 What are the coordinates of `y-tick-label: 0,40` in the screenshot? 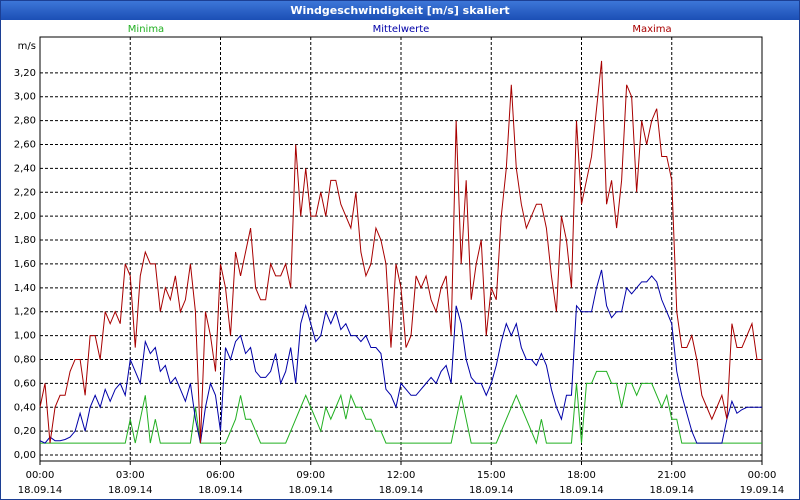 It's located at (25, 407).